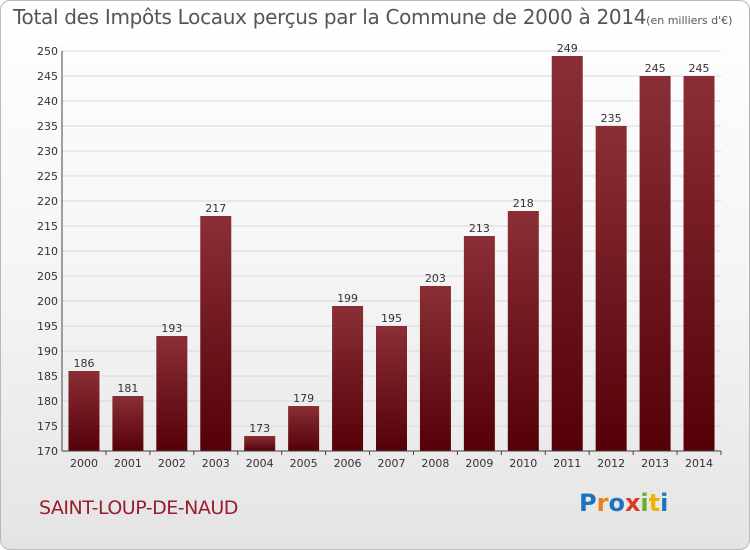  I want to click on data-label: 186, so click(83, 363).